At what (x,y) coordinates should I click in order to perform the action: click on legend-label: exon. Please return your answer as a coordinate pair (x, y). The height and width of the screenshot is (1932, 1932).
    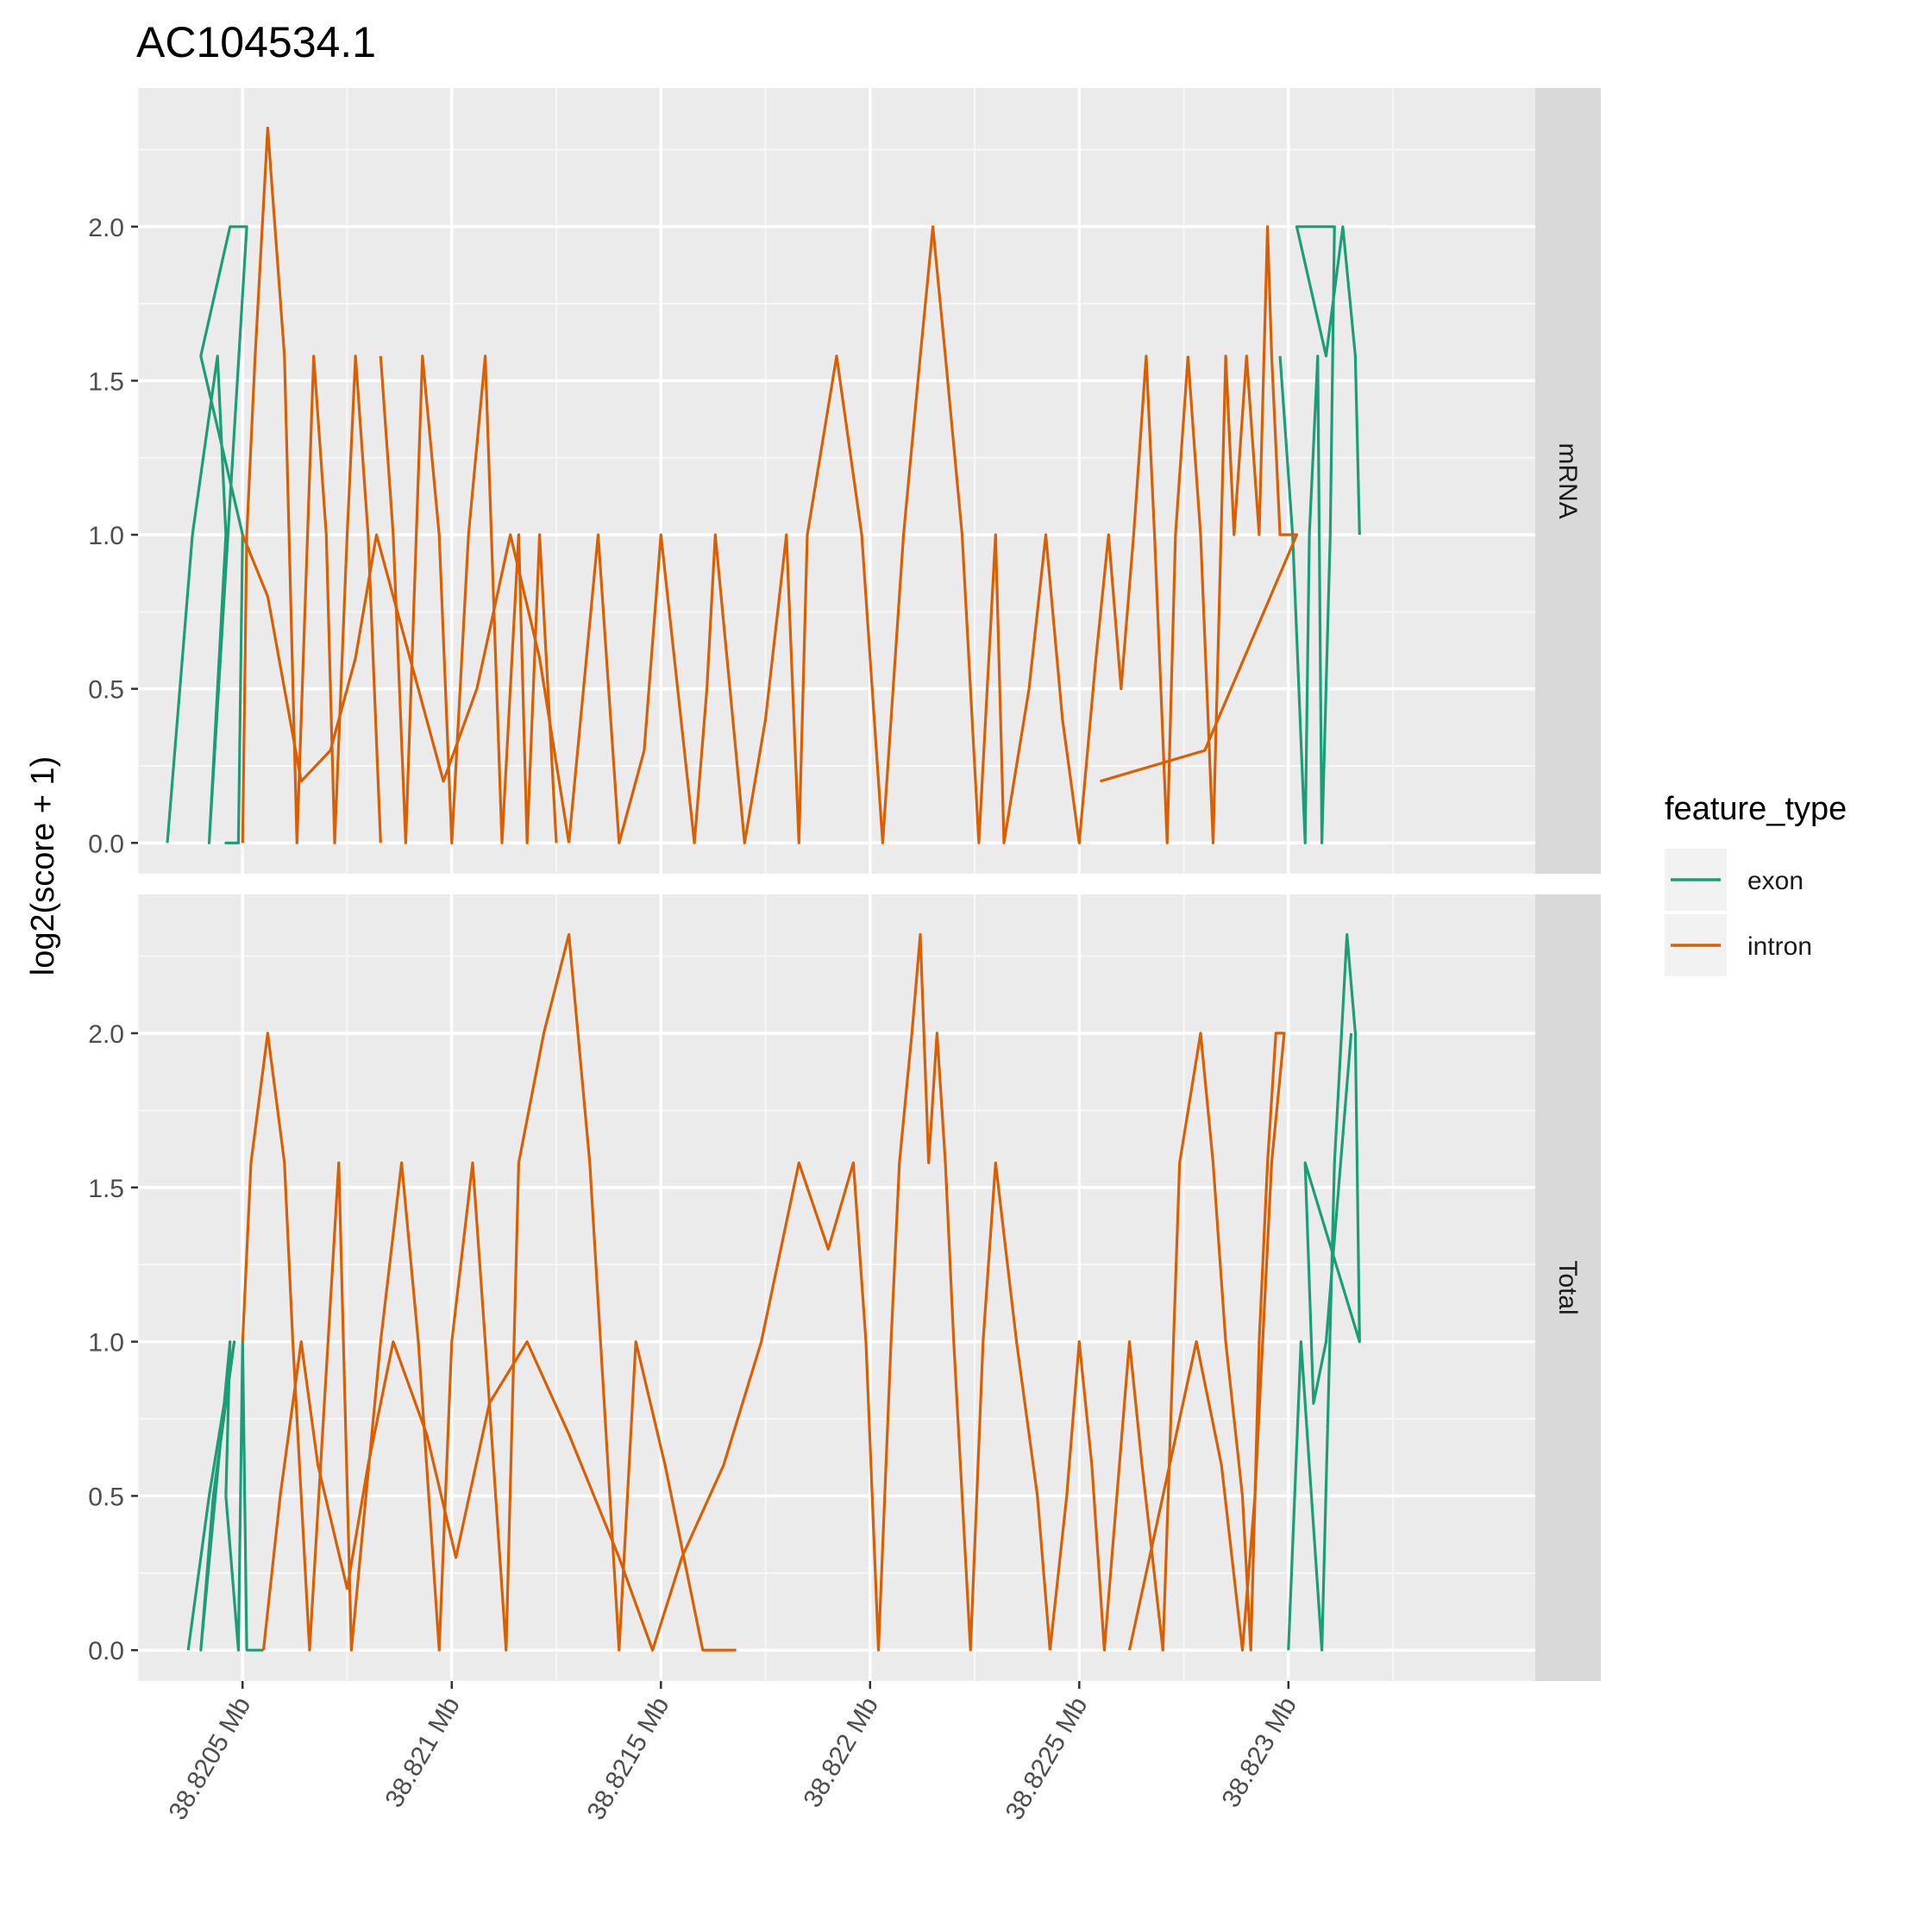
    Looking at the image, I should click on (1775, 881).